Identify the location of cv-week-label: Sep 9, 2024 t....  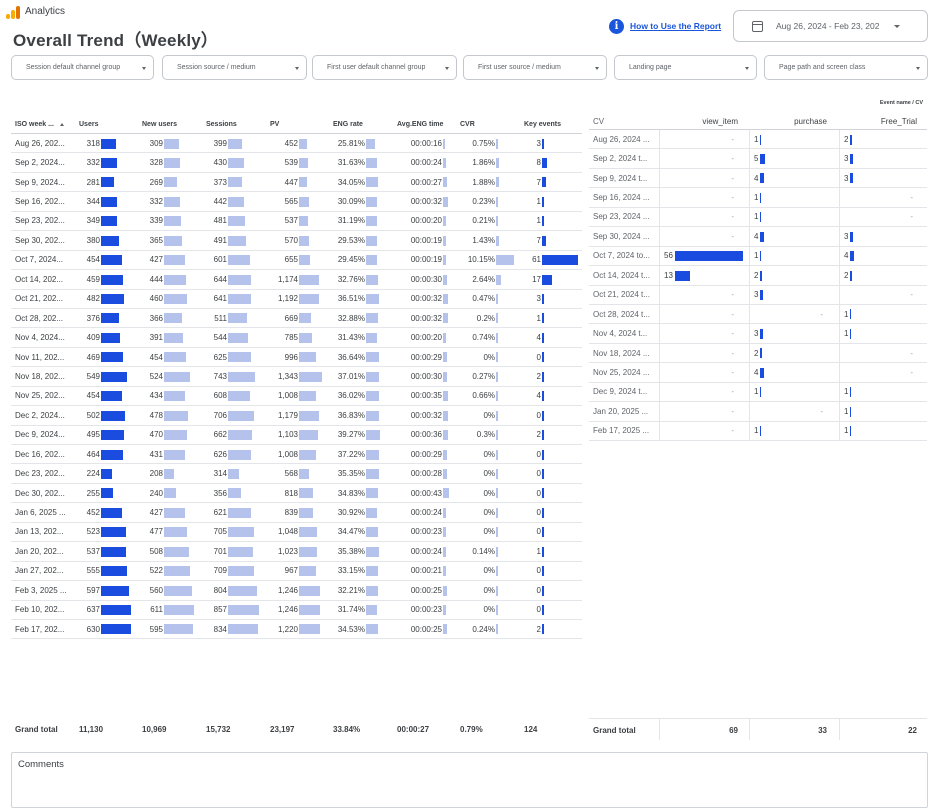
(620, 178).